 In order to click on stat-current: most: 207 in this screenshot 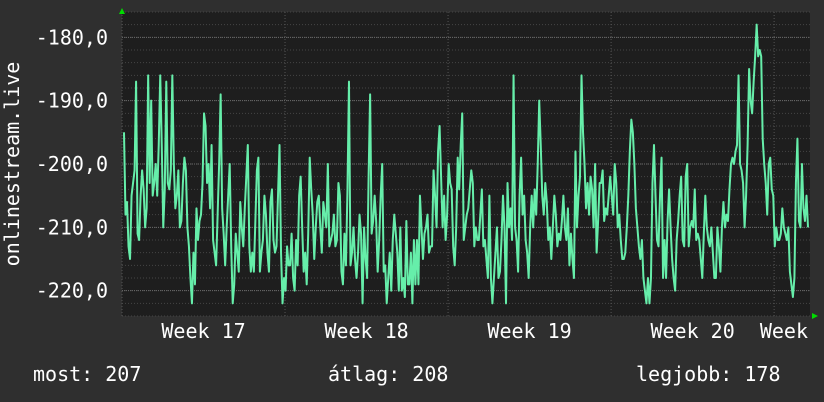, I will do `click(87, 374)`.